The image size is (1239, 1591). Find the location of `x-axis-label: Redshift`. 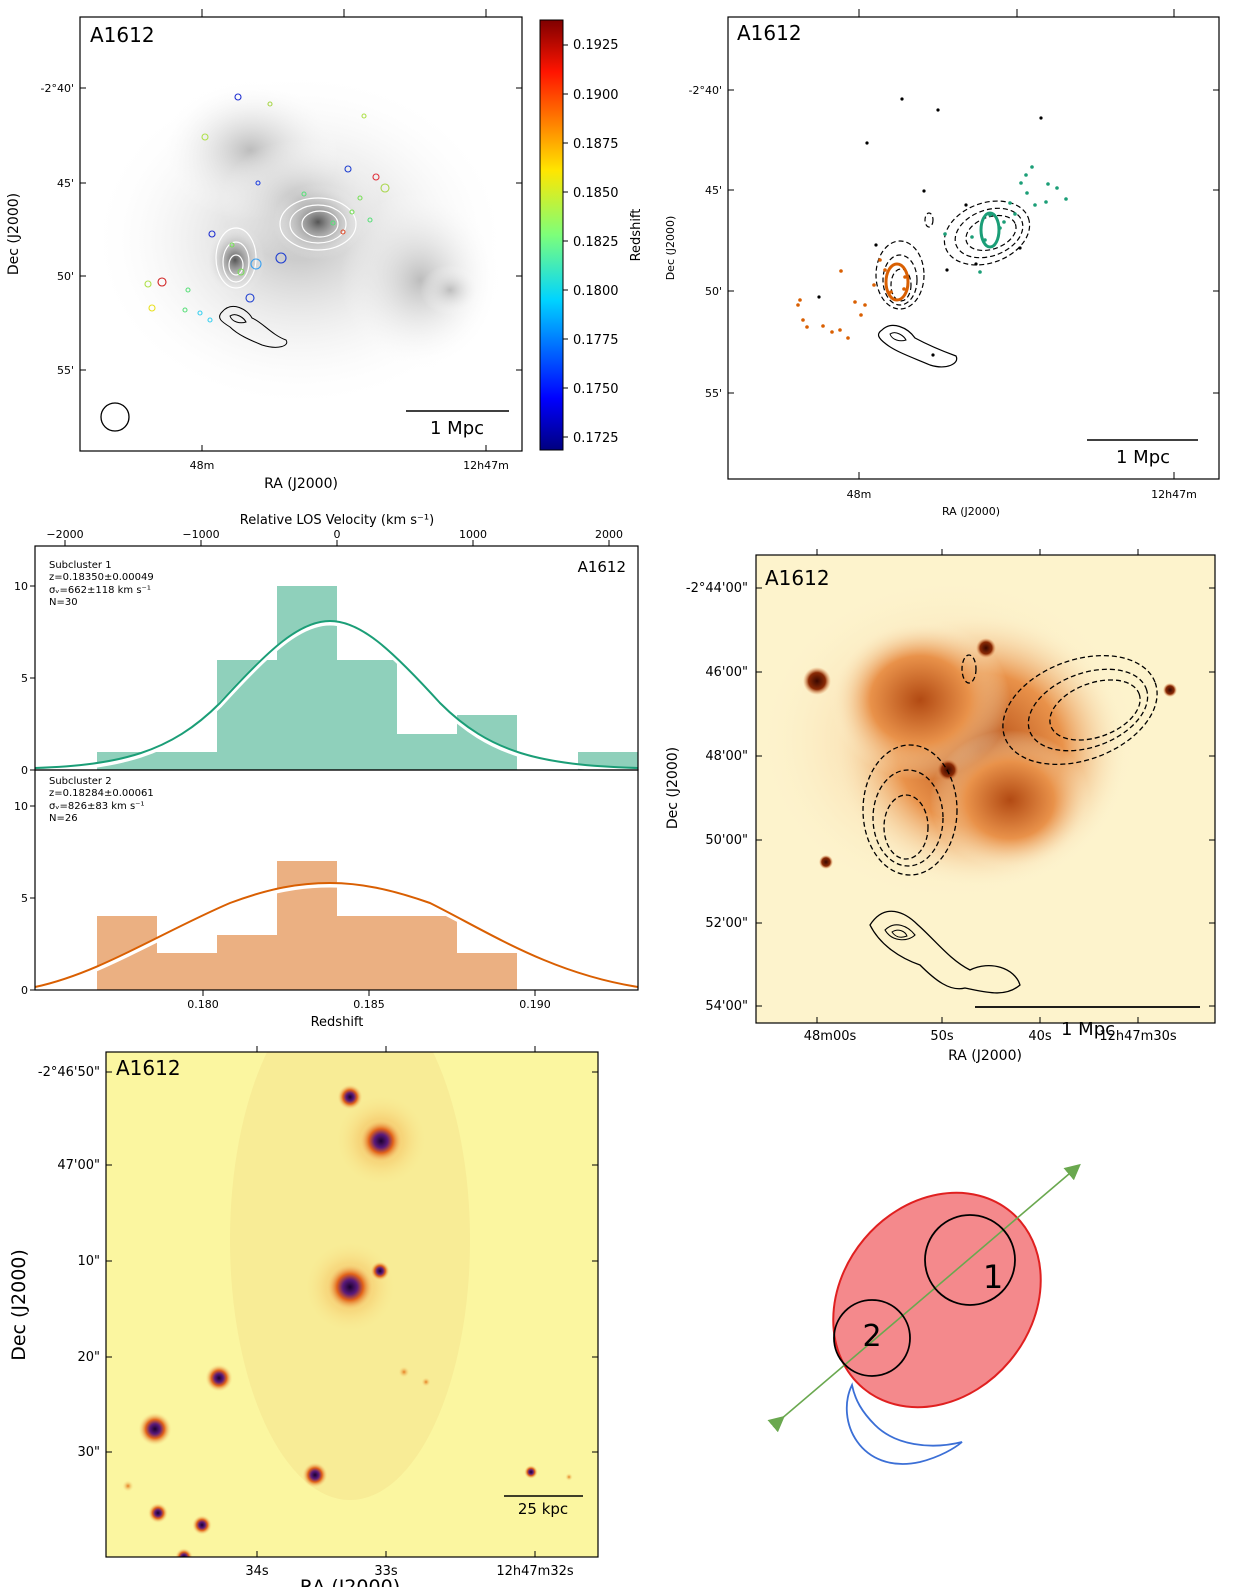

x-axis-label: Redshift is located at coordinates (337, 1022).